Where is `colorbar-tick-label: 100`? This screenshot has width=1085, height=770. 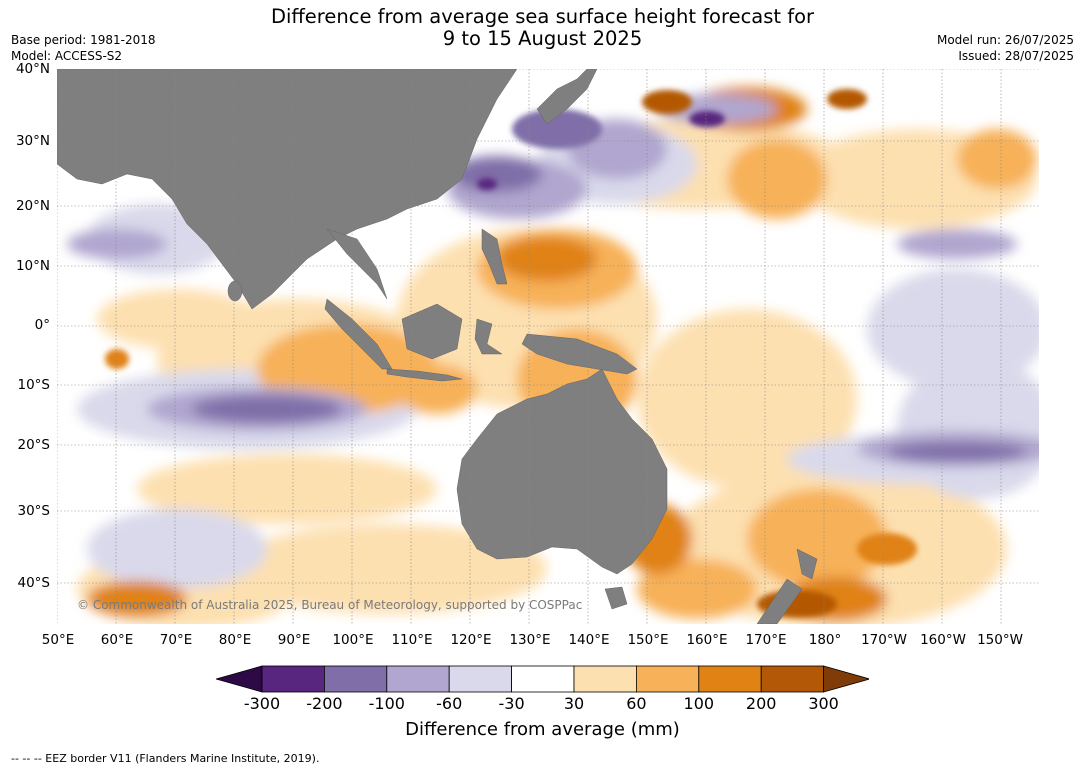 colorbar-tick-label: 100 is located at coordinates (699, 703).